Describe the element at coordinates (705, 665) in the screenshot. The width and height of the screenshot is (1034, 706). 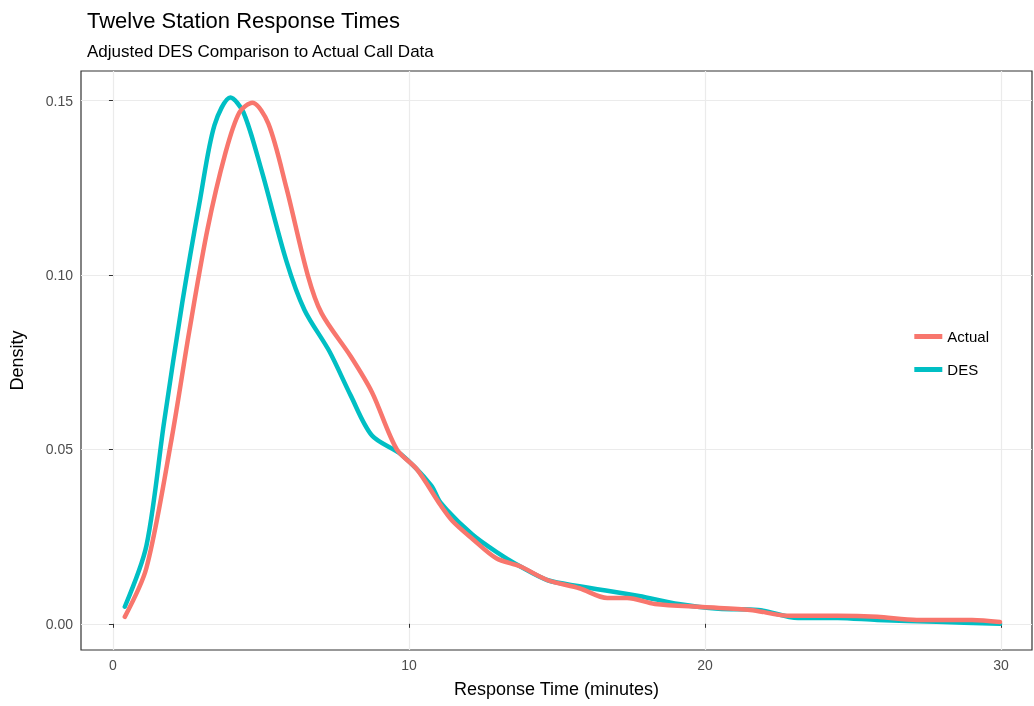
I see `x-tick-label: 20` at that location.